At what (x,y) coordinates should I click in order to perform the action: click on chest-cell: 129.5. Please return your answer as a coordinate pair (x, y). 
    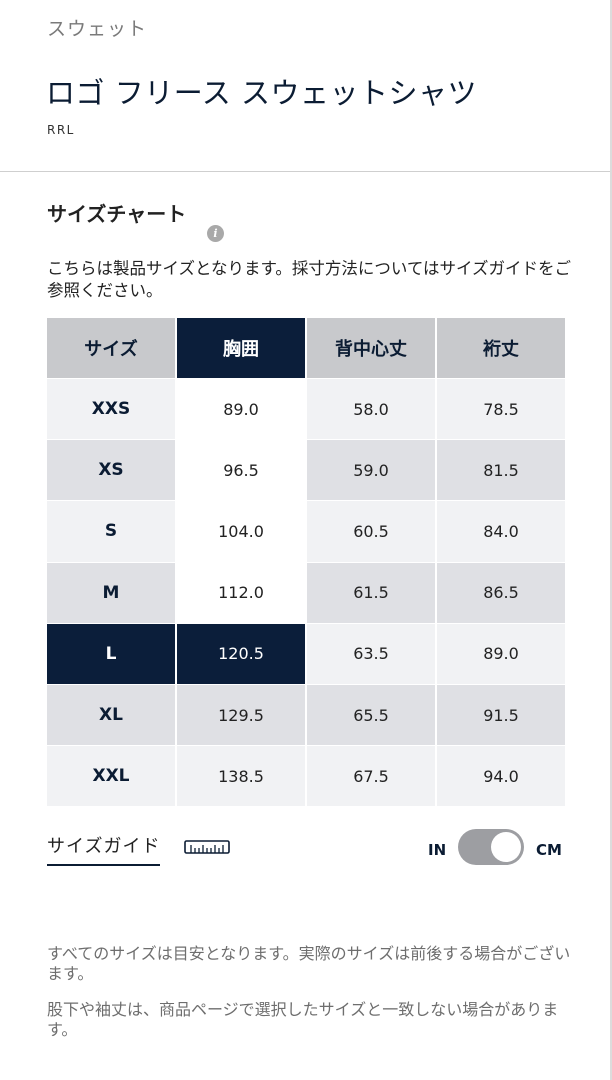
    Looking at the image, I should click on (241, 714).